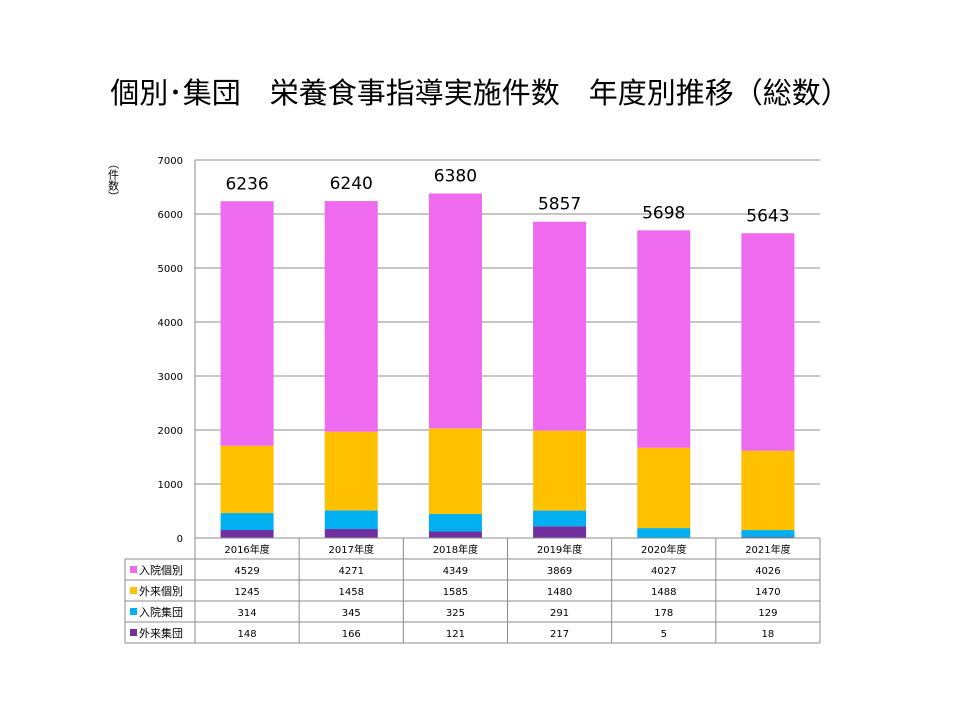  I want to click on table-cell-外来集団-2017年度: 166, so click(351, 634).